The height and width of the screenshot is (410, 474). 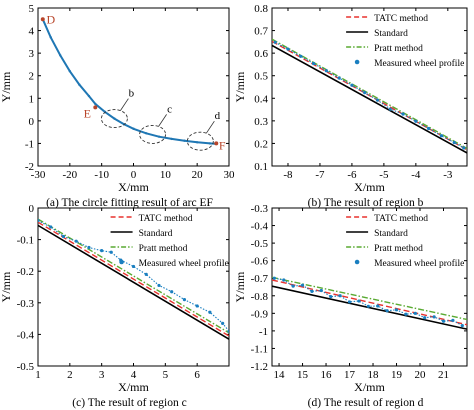 I want to click on region-leader-line, so click(x=124, y=104).